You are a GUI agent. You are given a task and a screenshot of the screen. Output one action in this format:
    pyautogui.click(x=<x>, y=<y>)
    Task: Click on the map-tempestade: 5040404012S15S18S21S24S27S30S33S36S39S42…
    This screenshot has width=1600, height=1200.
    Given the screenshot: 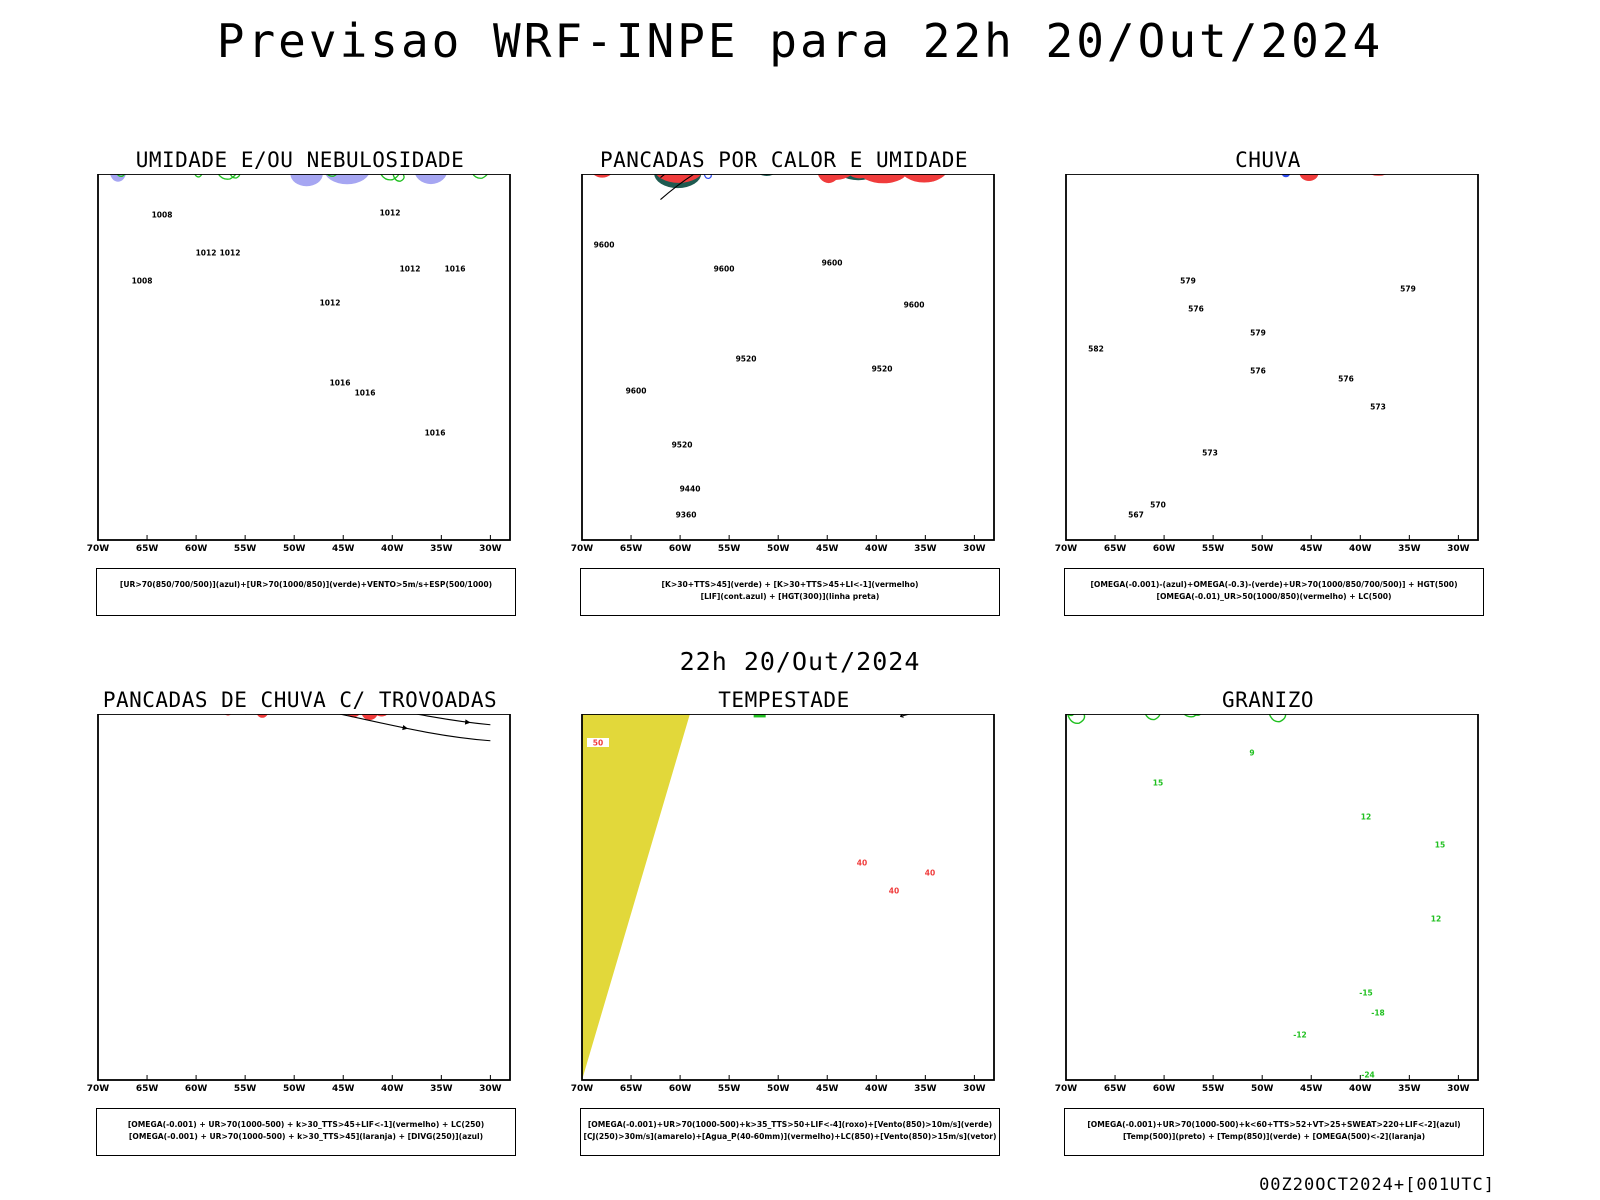 What is the action you would take?
    pyautogui.click(x=783, y=904)
    